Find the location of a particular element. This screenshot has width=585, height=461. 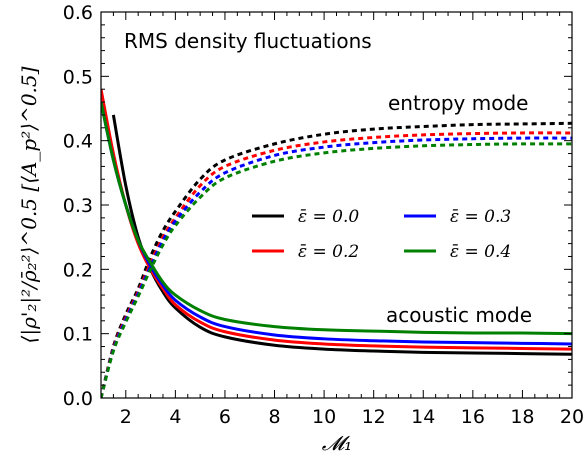

y-tick-label: 0.0 is located at coordinates (78, 399).